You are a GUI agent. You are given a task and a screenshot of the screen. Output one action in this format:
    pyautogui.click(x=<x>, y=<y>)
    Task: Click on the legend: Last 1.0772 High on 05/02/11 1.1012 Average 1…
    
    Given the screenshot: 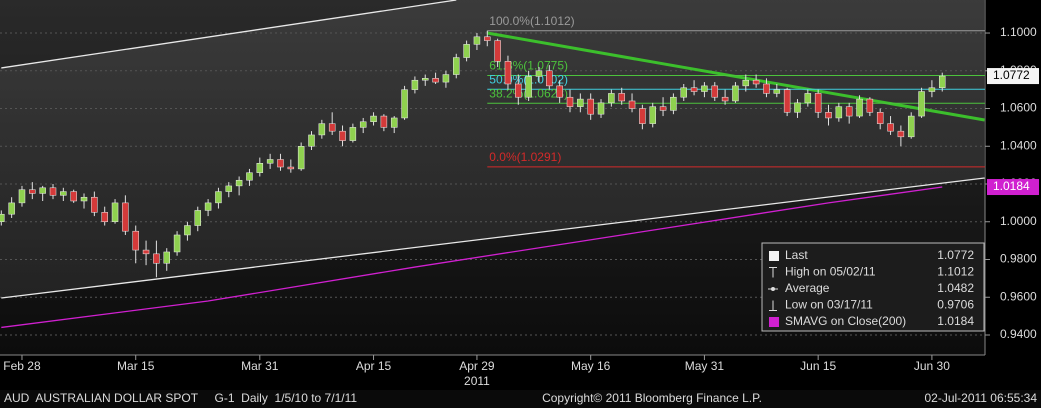 What is the action you would take?
    pyautogui.click(x=873, y=287)
    